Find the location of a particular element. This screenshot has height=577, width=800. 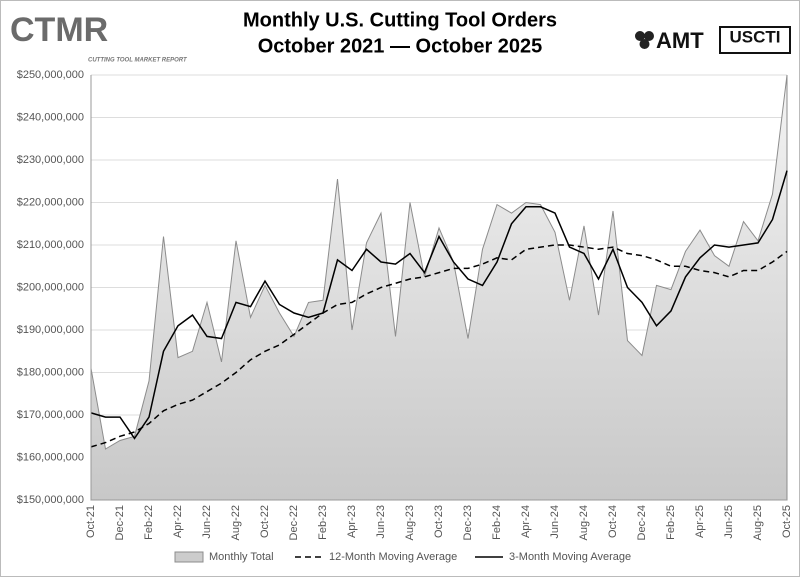

x-tick-label: Oct-25 is located at coordinates (787, 521).